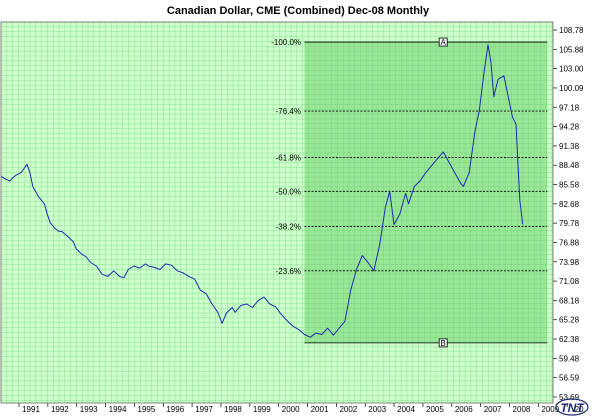 The width and height of the screenshot is (597, 418). I want to click on y-tick-label: 71.08, so click(569, 281).